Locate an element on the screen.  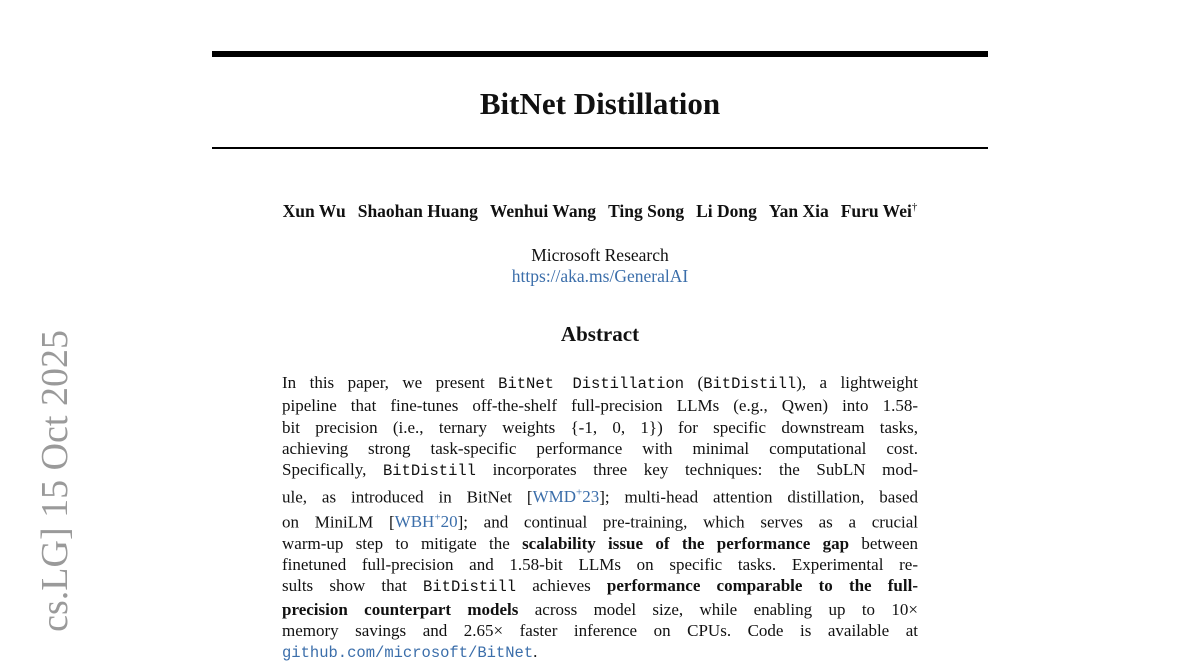
text: achieves is located at coordinates (561, 586).